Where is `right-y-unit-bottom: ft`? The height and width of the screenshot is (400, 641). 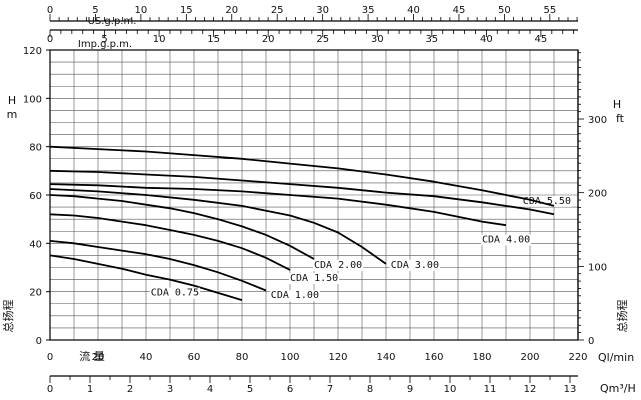
right-y-unit-bottom: ft is located at coordinates (620, 118).